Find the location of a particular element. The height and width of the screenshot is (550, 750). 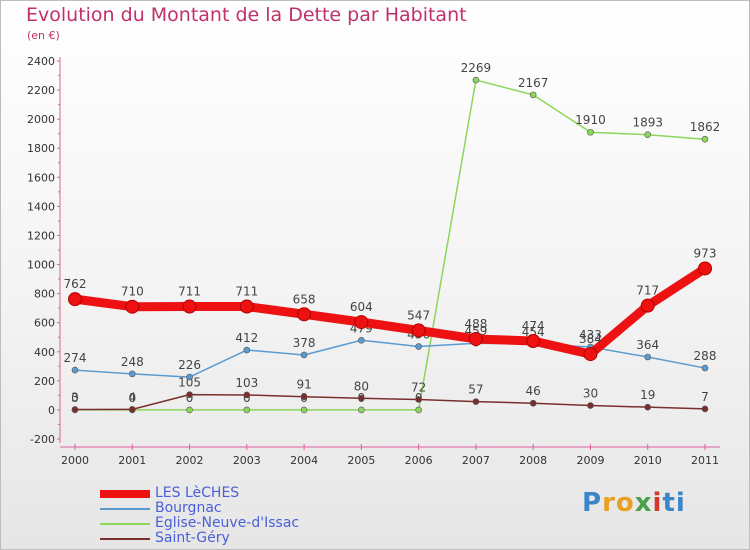

data-label: 711 is located at coordinates (246, 292).